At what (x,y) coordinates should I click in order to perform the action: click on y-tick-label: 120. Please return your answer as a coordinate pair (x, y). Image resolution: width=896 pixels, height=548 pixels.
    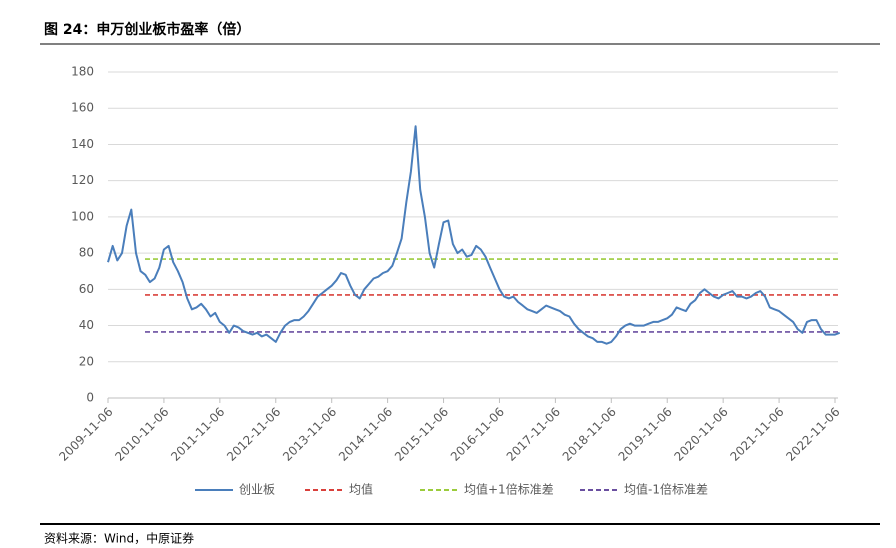
    Looking at the image, I should click on (82, 180).